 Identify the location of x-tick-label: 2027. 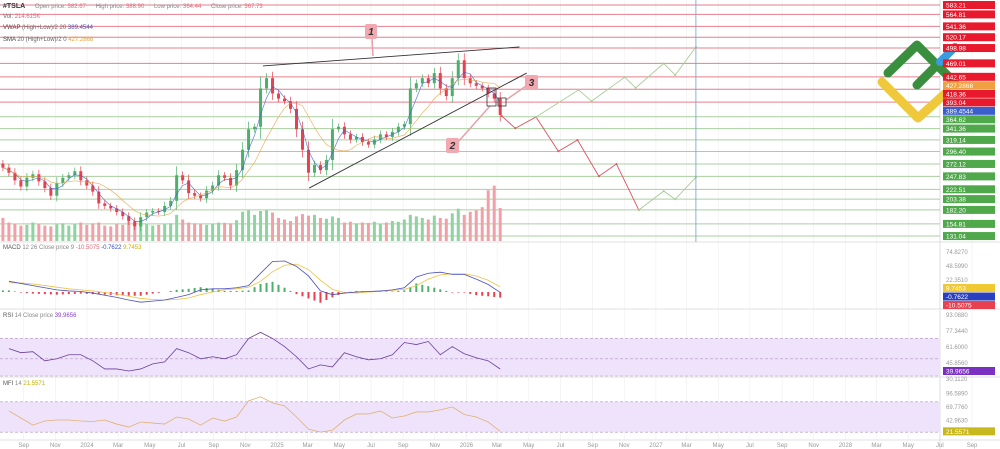
(656, 446).